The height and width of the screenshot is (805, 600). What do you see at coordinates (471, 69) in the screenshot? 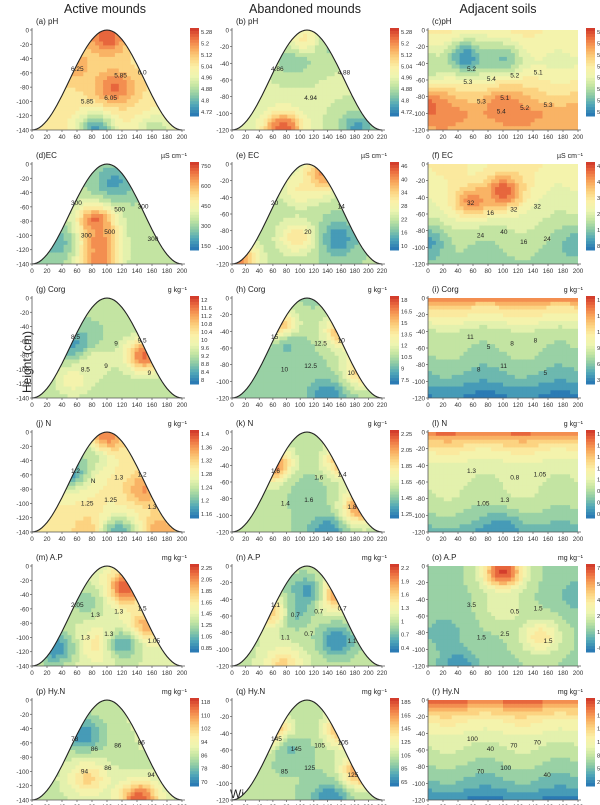
I see `contour-label: 5.2` at bounding box center [471, 69].